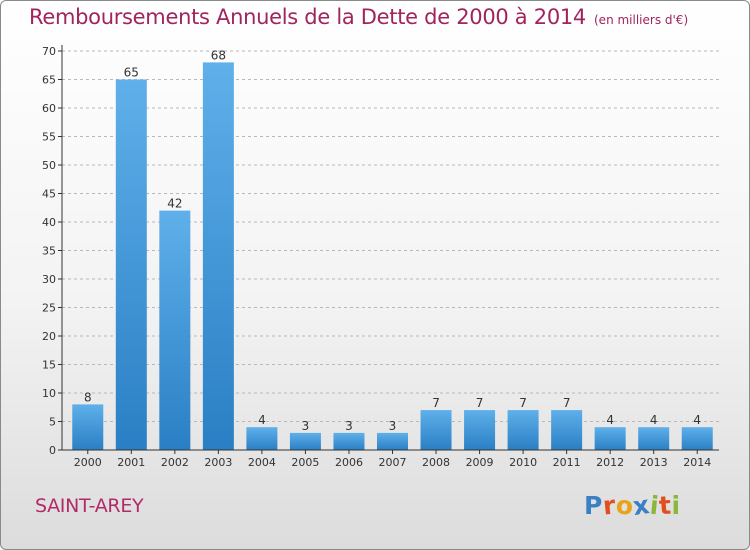 Image resolution: width=750 pixels, height=550 pixels. Describe the element at coordinates (49, 365) in the screenshot. I see `y-tick-label: 15` at that location.